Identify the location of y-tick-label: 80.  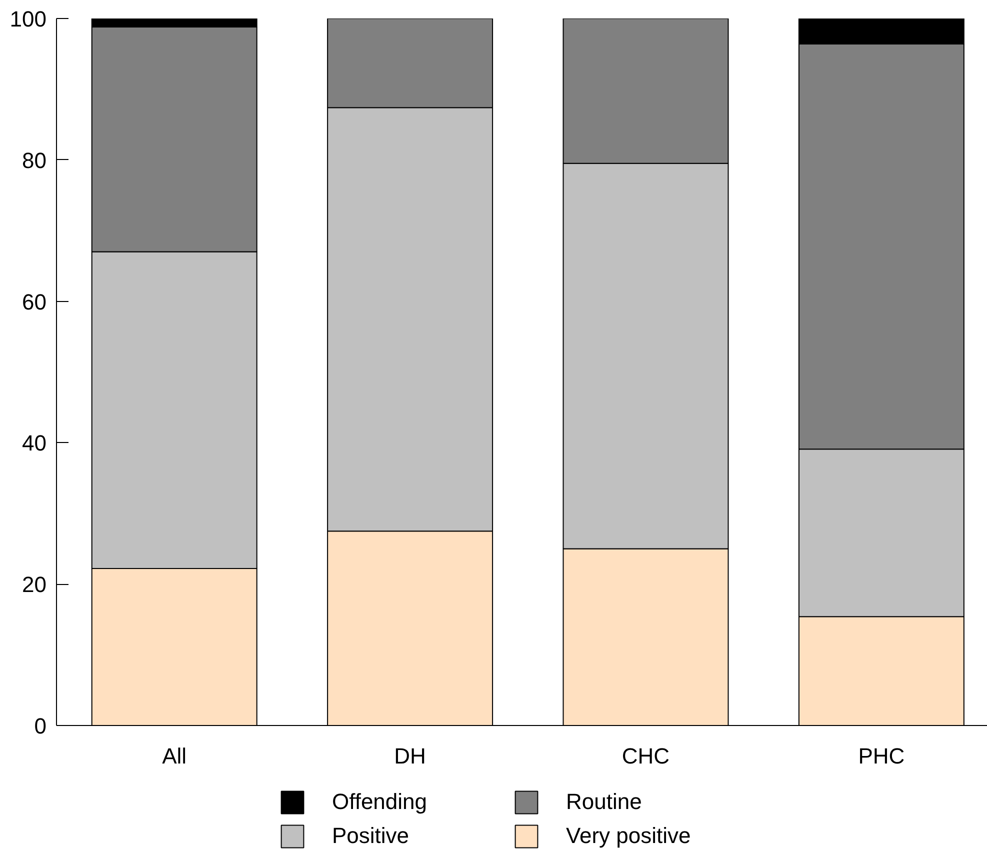
(34, 160).